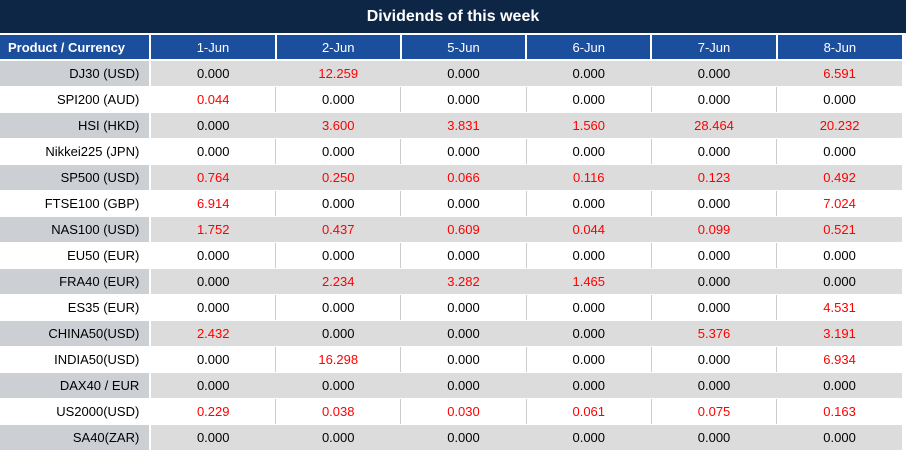 The width and height of the screenshot is (906, 452). What do you see at coordinates (589, 47) in the screenshot?
I see `column-header-6-jun: 6-Jun` at bounding box center [589, 47].